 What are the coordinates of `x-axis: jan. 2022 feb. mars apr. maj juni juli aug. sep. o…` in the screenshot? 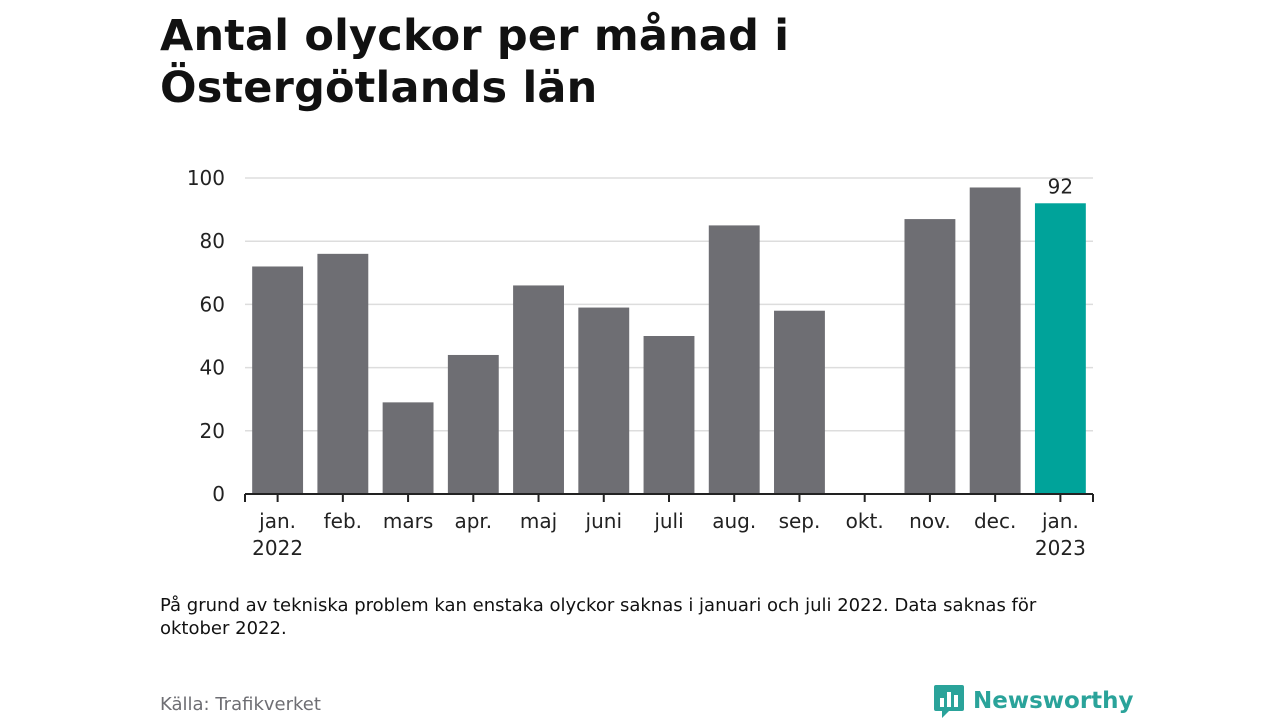 It's located at (669, 526).